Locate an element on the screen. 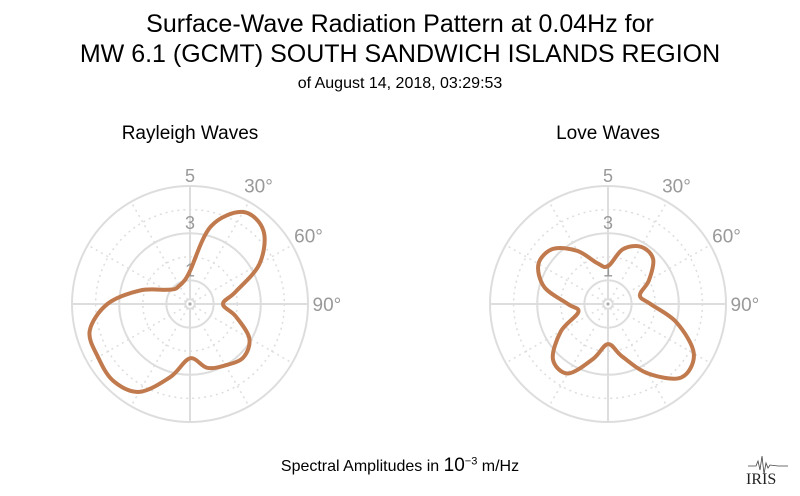 This screenshot has height=496, width=800. amplitude-units-caption: Spectral Amplitudes in 10−3 m/Hz is located at coordinates (400, 466).